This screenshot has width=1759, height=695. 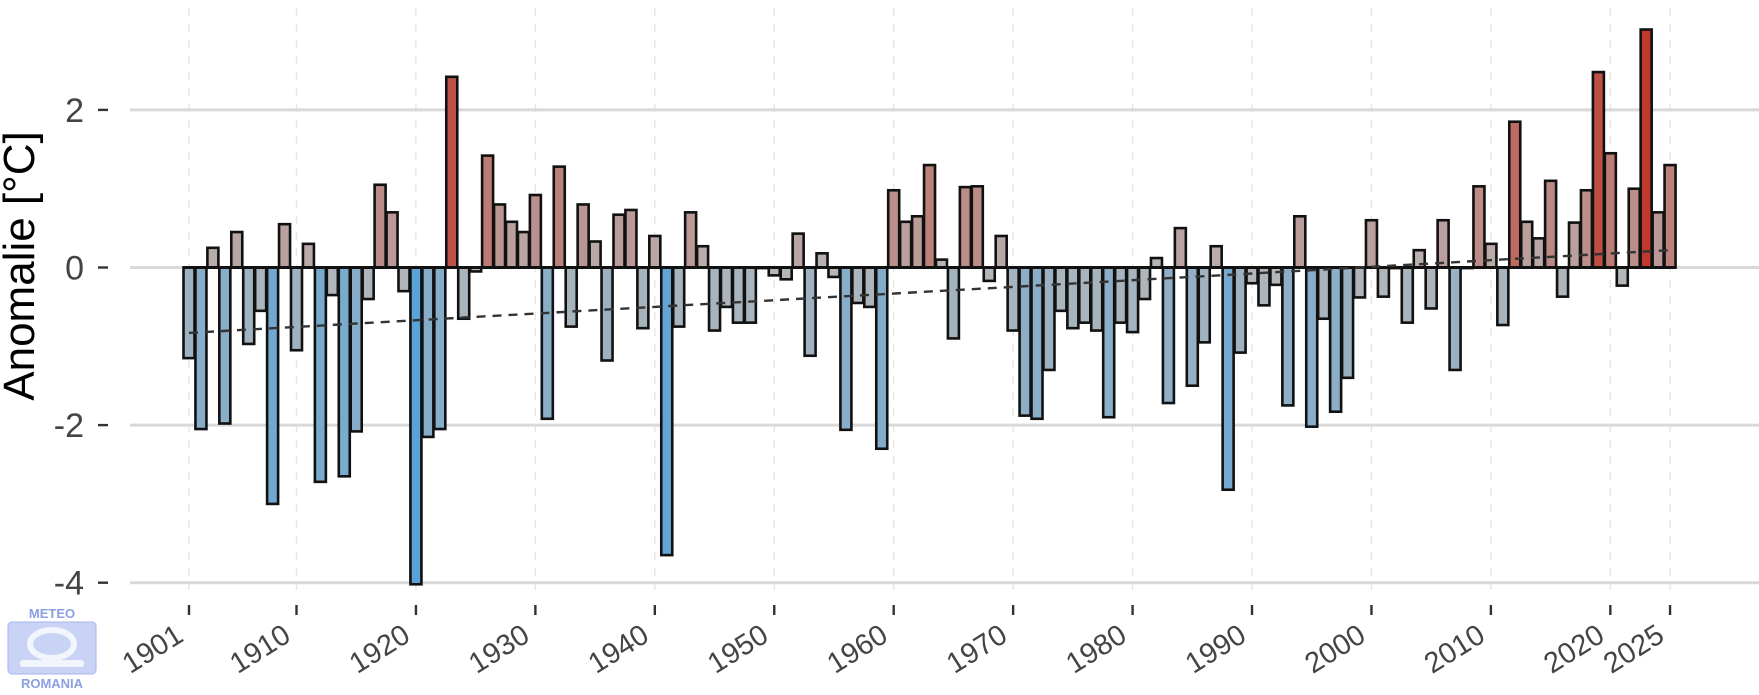 What do you see at coordinates (750, 295) in the screenshot?
I see `bar-1948` at bounding box center [750, 295].